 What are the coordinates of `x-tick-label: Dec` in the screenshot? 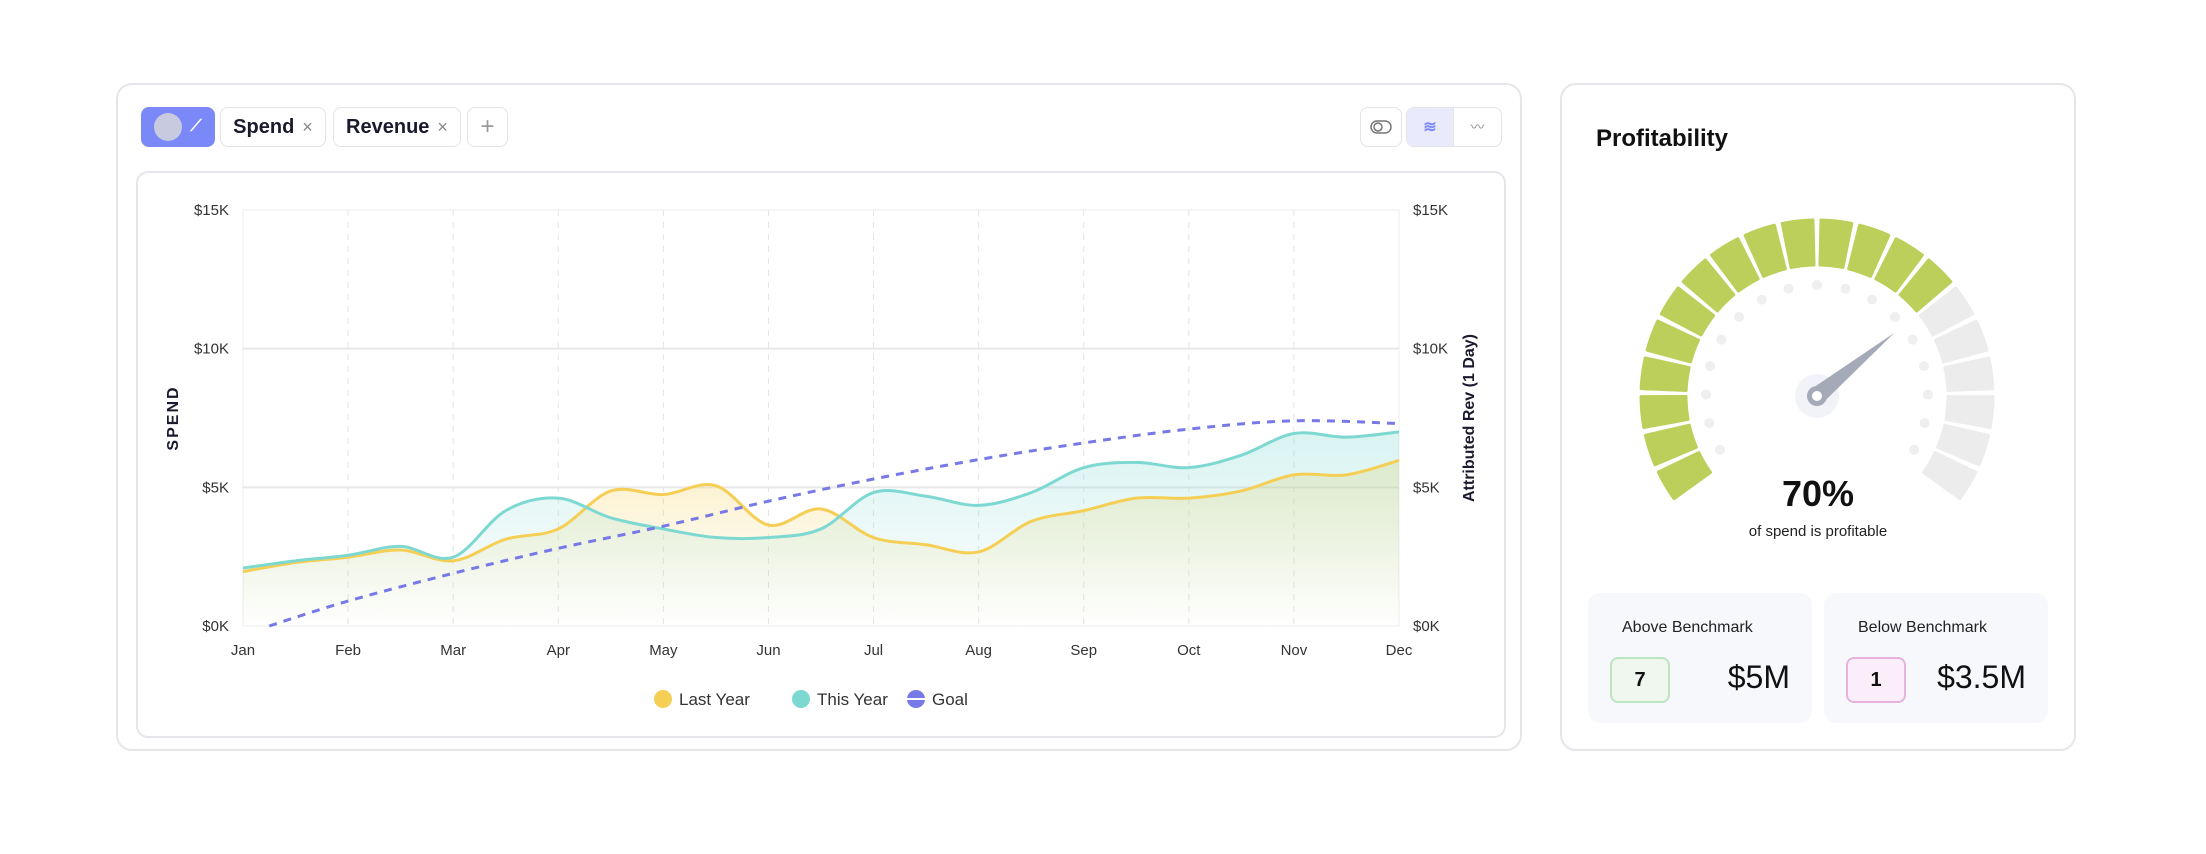 It's located at (1399, 650).